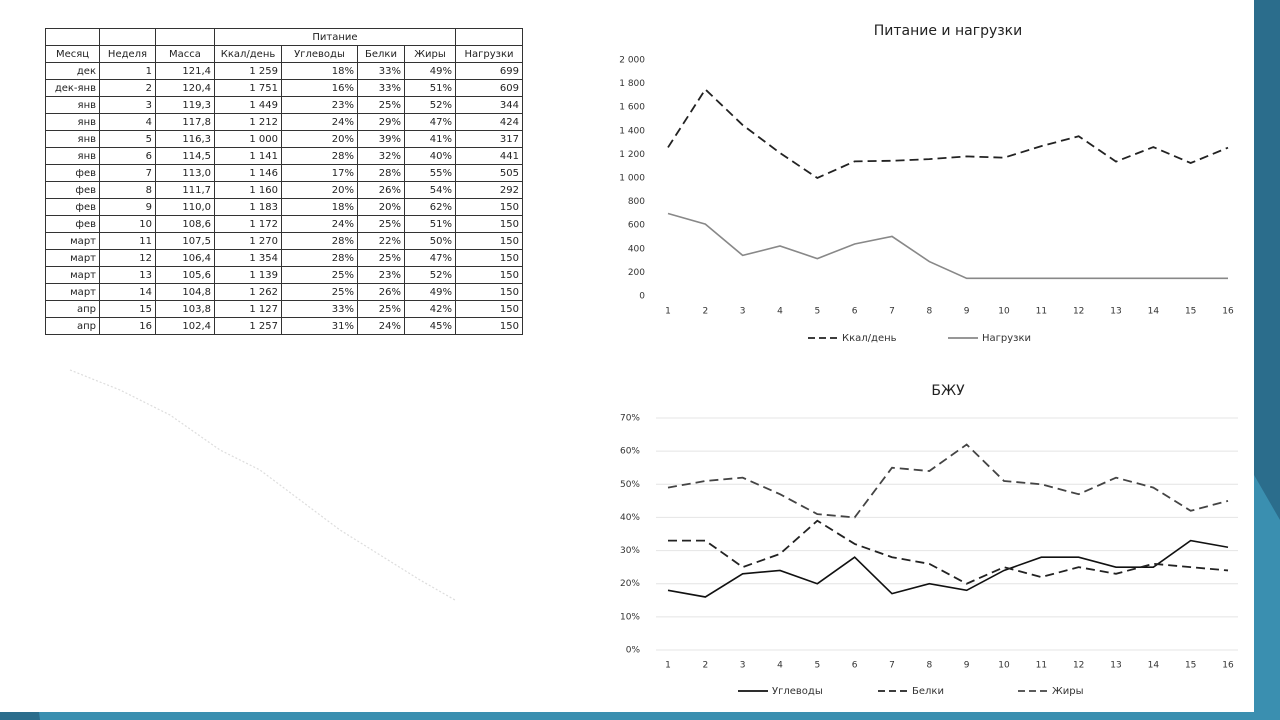 The width and height of the screenshot is (1280, 720). I want to click on table-row: фев 7 113,0 1 146 17% 28% 55% 505, so click(284, 173).